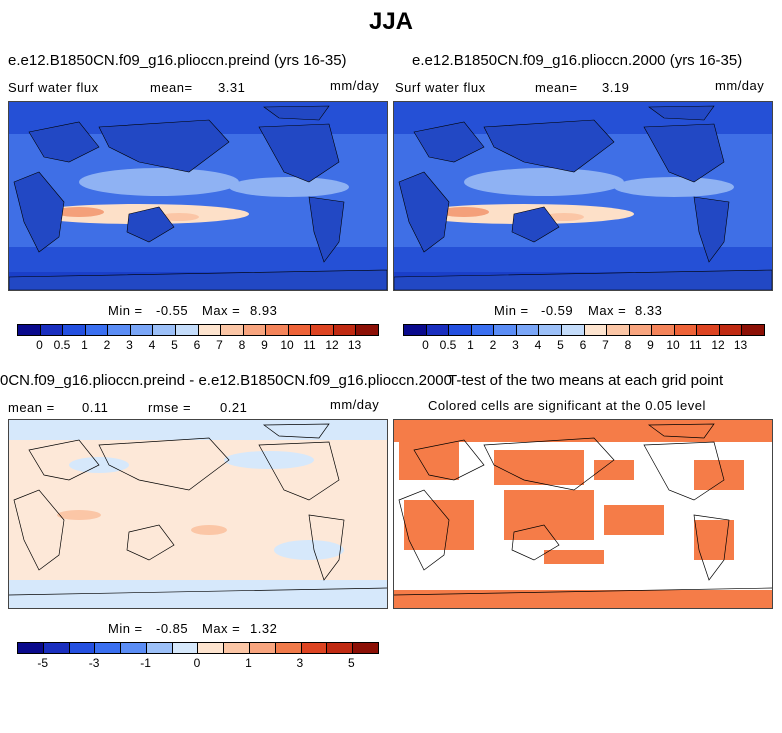 Image resolution: width=782 pixels, height=733 pixels. I want to click on panel3-max-value: 1.32, so click(264, 628).